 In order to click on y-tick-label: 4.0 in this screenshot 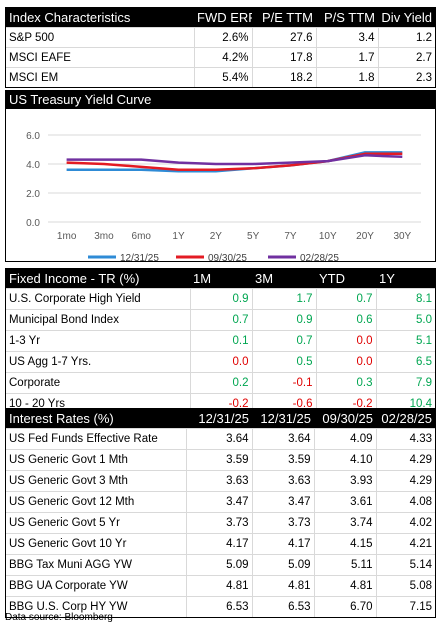, I will do `click(33, 165)`.